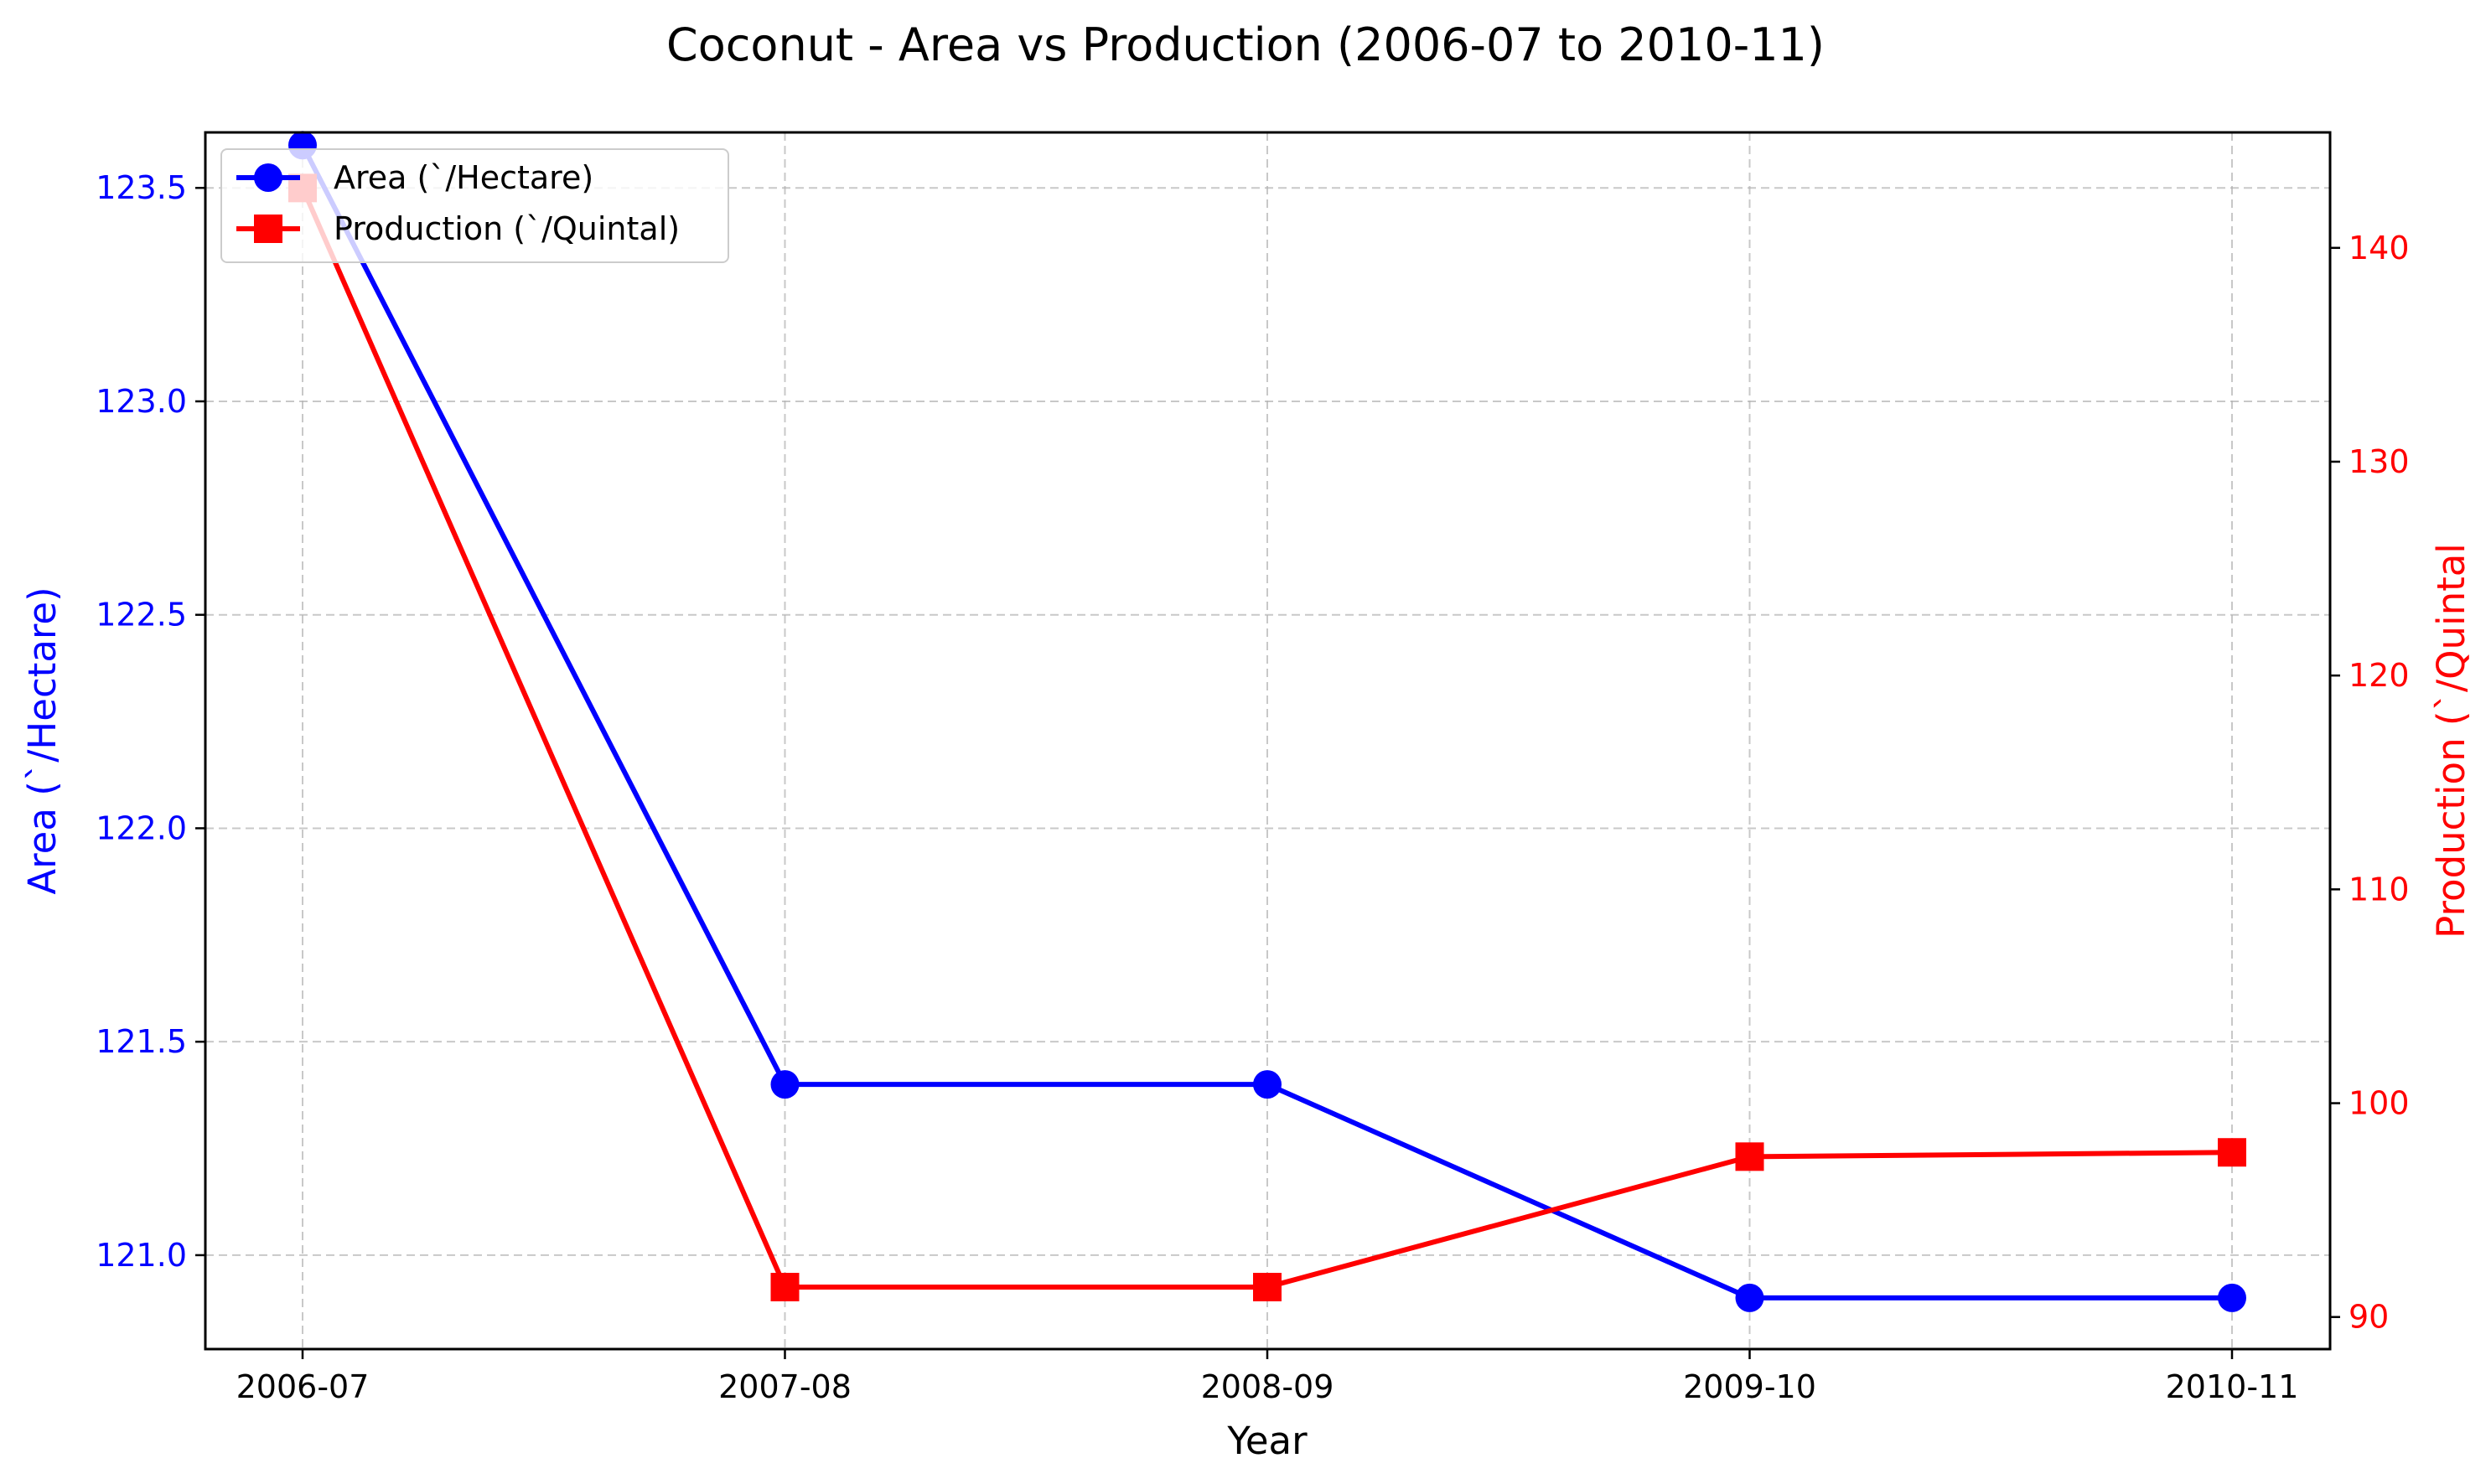 This screenshot has height=1484, width=2491. What do you see at coordinates (2379, 1103) in the screenshot?
I see `y-right-tick-label: 100` at bounding box center [2379, 1103].